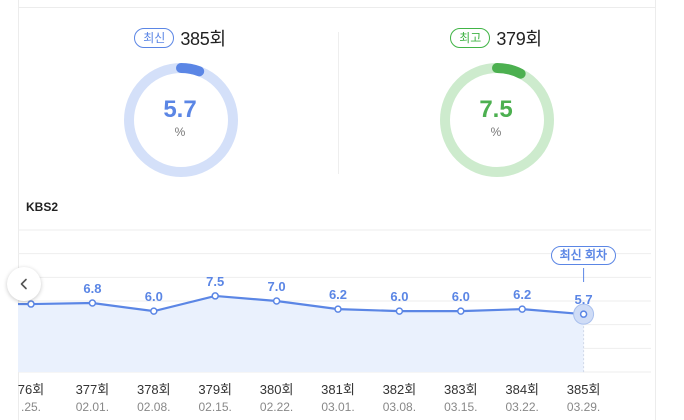 The image size is (684, 420). I want to click on x-tick-date: 03.22., so click(522, 407).